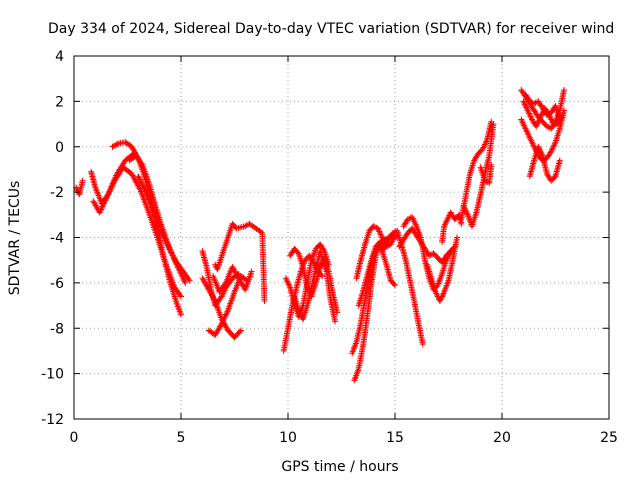  I want to click on x-axis-label: GPS time / hours, so click(339, 467).